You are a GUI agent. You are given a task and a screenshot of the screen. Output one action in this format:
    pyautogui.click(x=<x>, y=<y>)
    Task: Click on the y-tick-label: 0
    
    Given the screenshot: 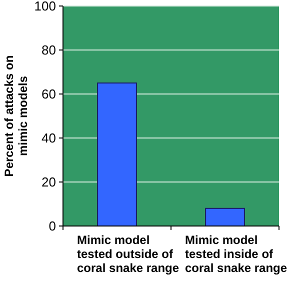 What is the action you would take?
    pyautogui.click(x=52, y=226)
    